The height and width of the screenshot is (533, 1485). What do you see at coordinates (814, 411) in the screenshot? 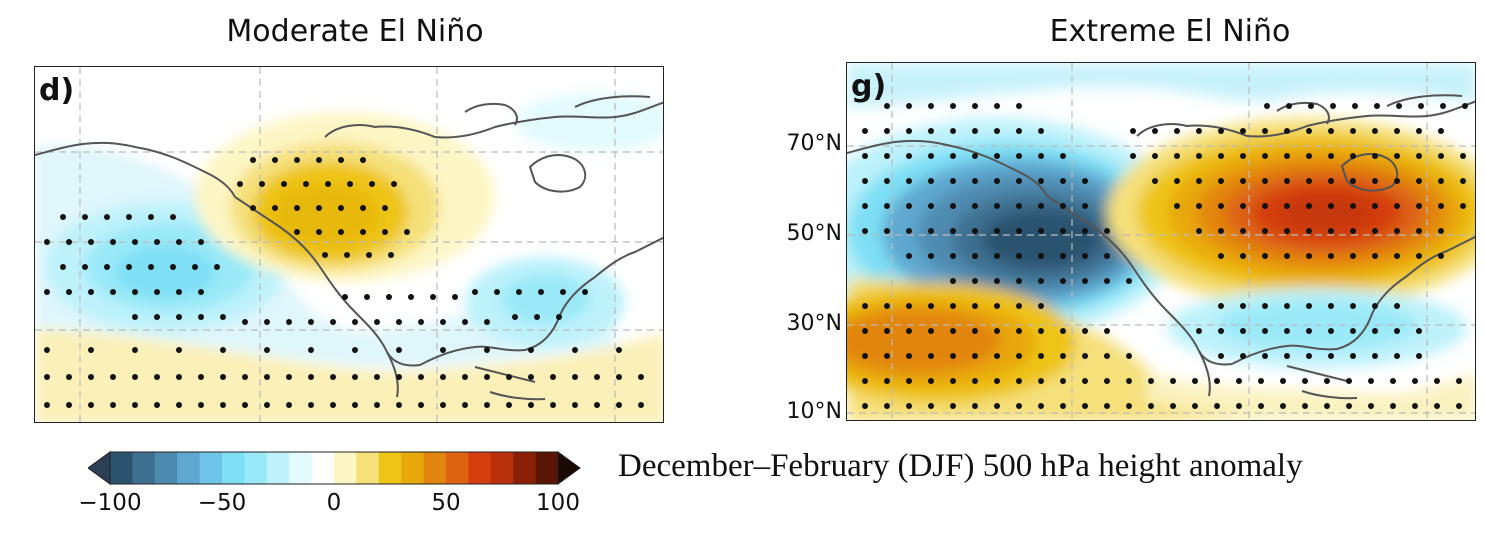
I see `lat-label-10n: 10°N` at bounding box center [814, 411].